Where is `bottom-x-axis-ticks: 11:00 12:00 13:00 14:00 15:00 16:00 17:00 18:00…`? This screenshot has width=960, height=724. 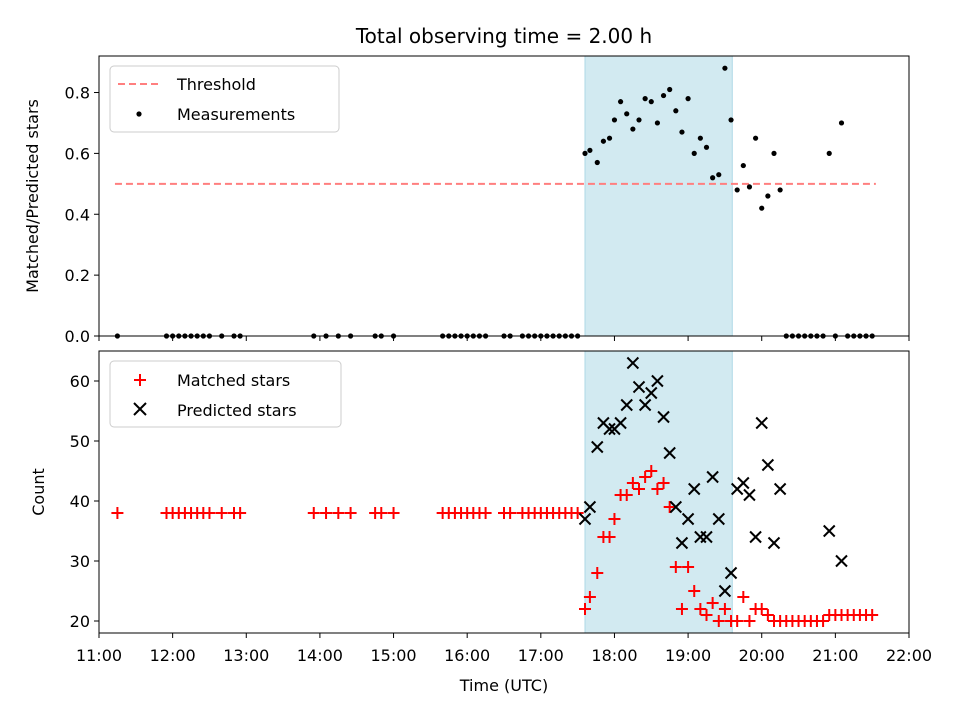
bottom-x-axis-ticks: 11:00 12:00 13:00 14:00 15:00 16:00 17:00 18:00… is located at coordinates (504, 649).